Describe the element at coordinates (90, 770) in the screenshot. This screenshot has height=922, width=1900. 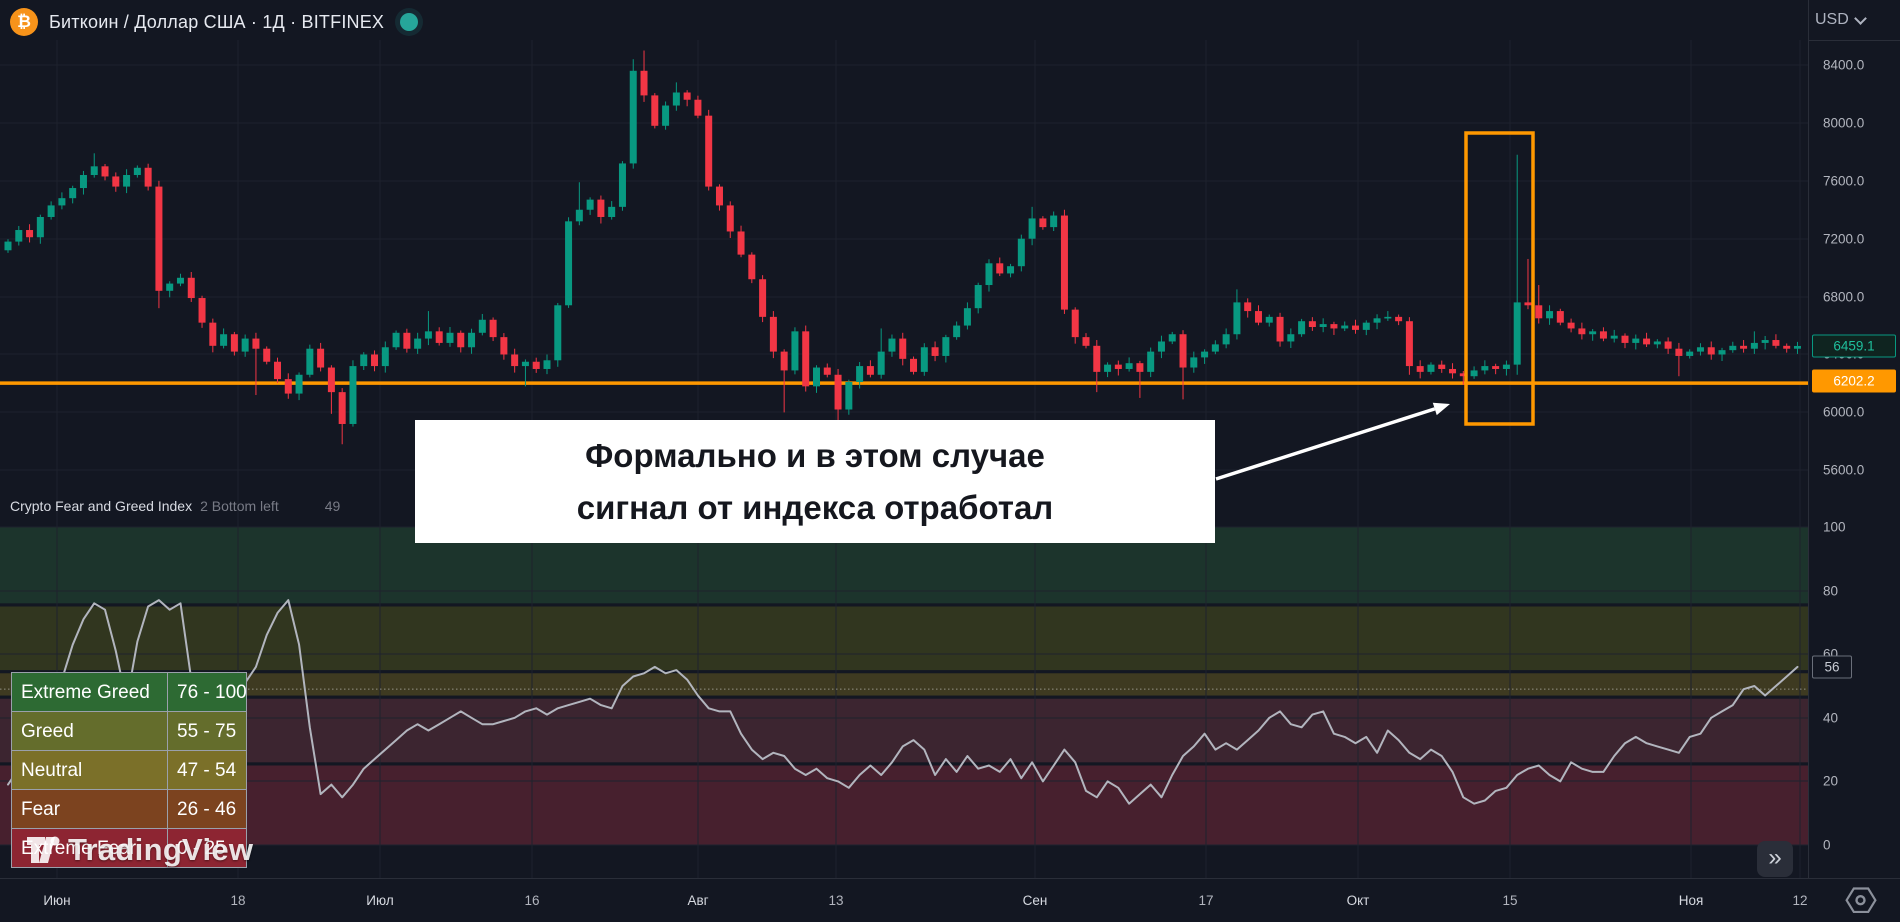
I see `legend-zone-name: Neutral` at that location.